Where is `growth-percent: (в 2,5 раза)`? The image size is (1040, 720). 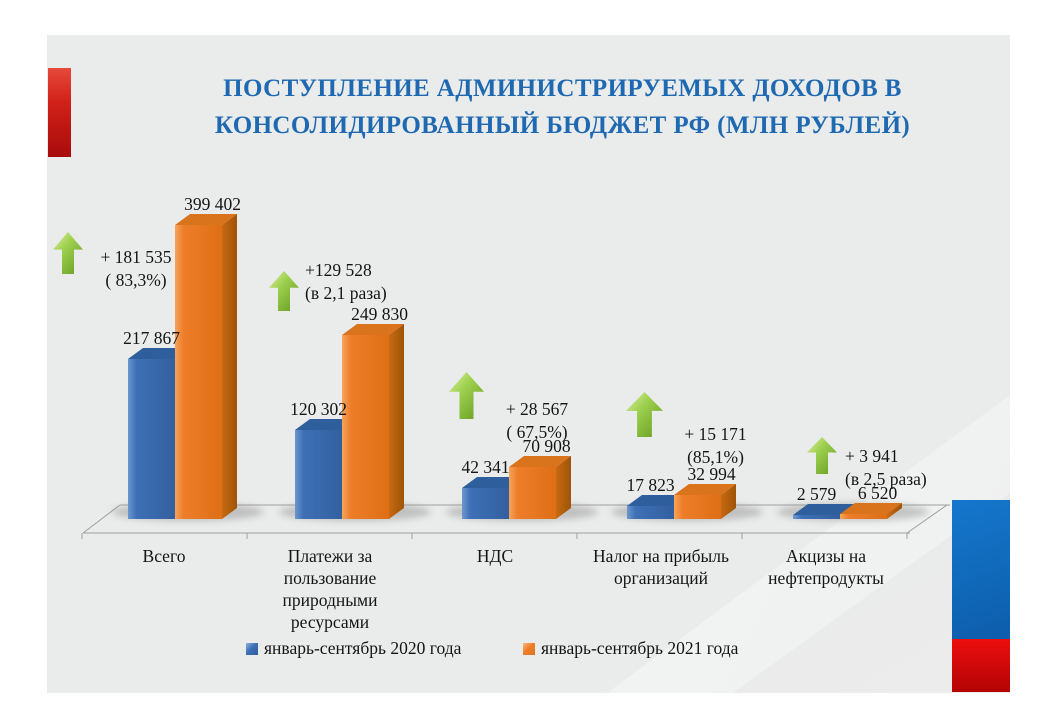 growth-percent: (в 2,5 раза) is located at coordinates (886, 479).